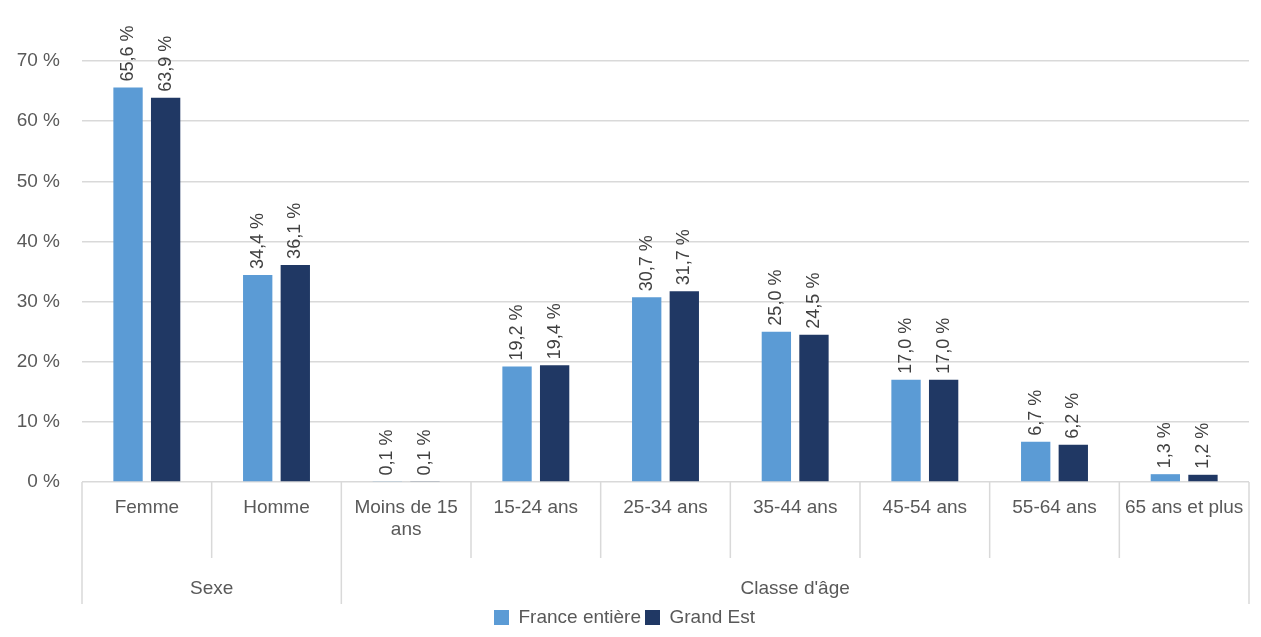 The image size is (1261, 637). What do you see at coordinates (1201, 445) in the screenshot?
I see `data-label: 1,2 %` at bounding box center [1201, 445].